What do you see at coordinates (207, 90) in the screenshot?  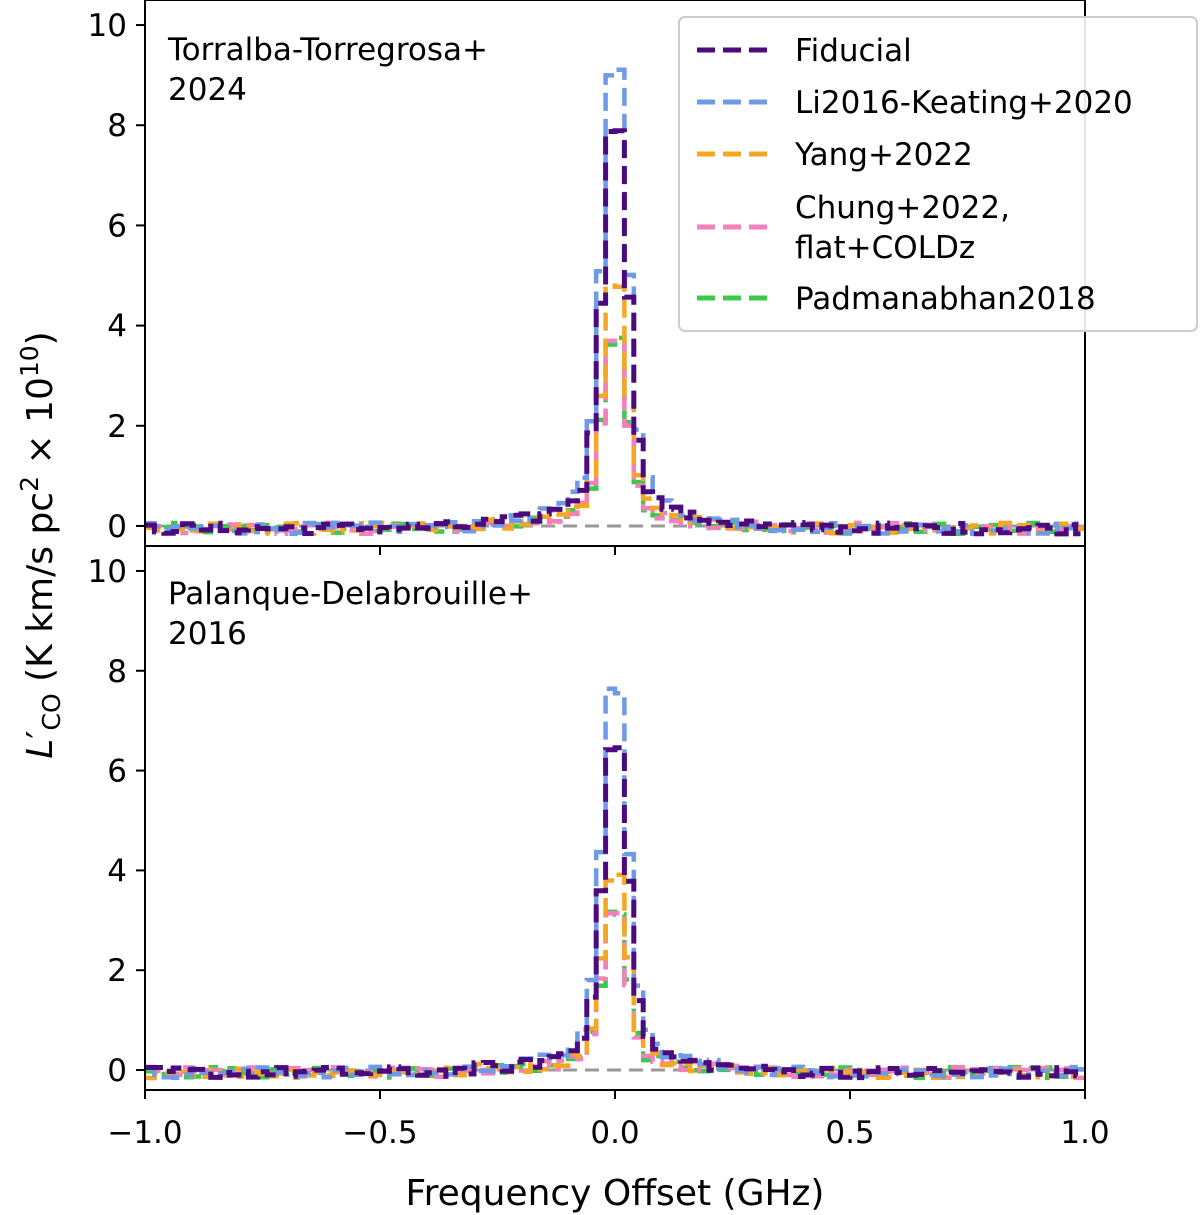 I see `annotation-top-line2: 2024` at bounding box center [207, 90].